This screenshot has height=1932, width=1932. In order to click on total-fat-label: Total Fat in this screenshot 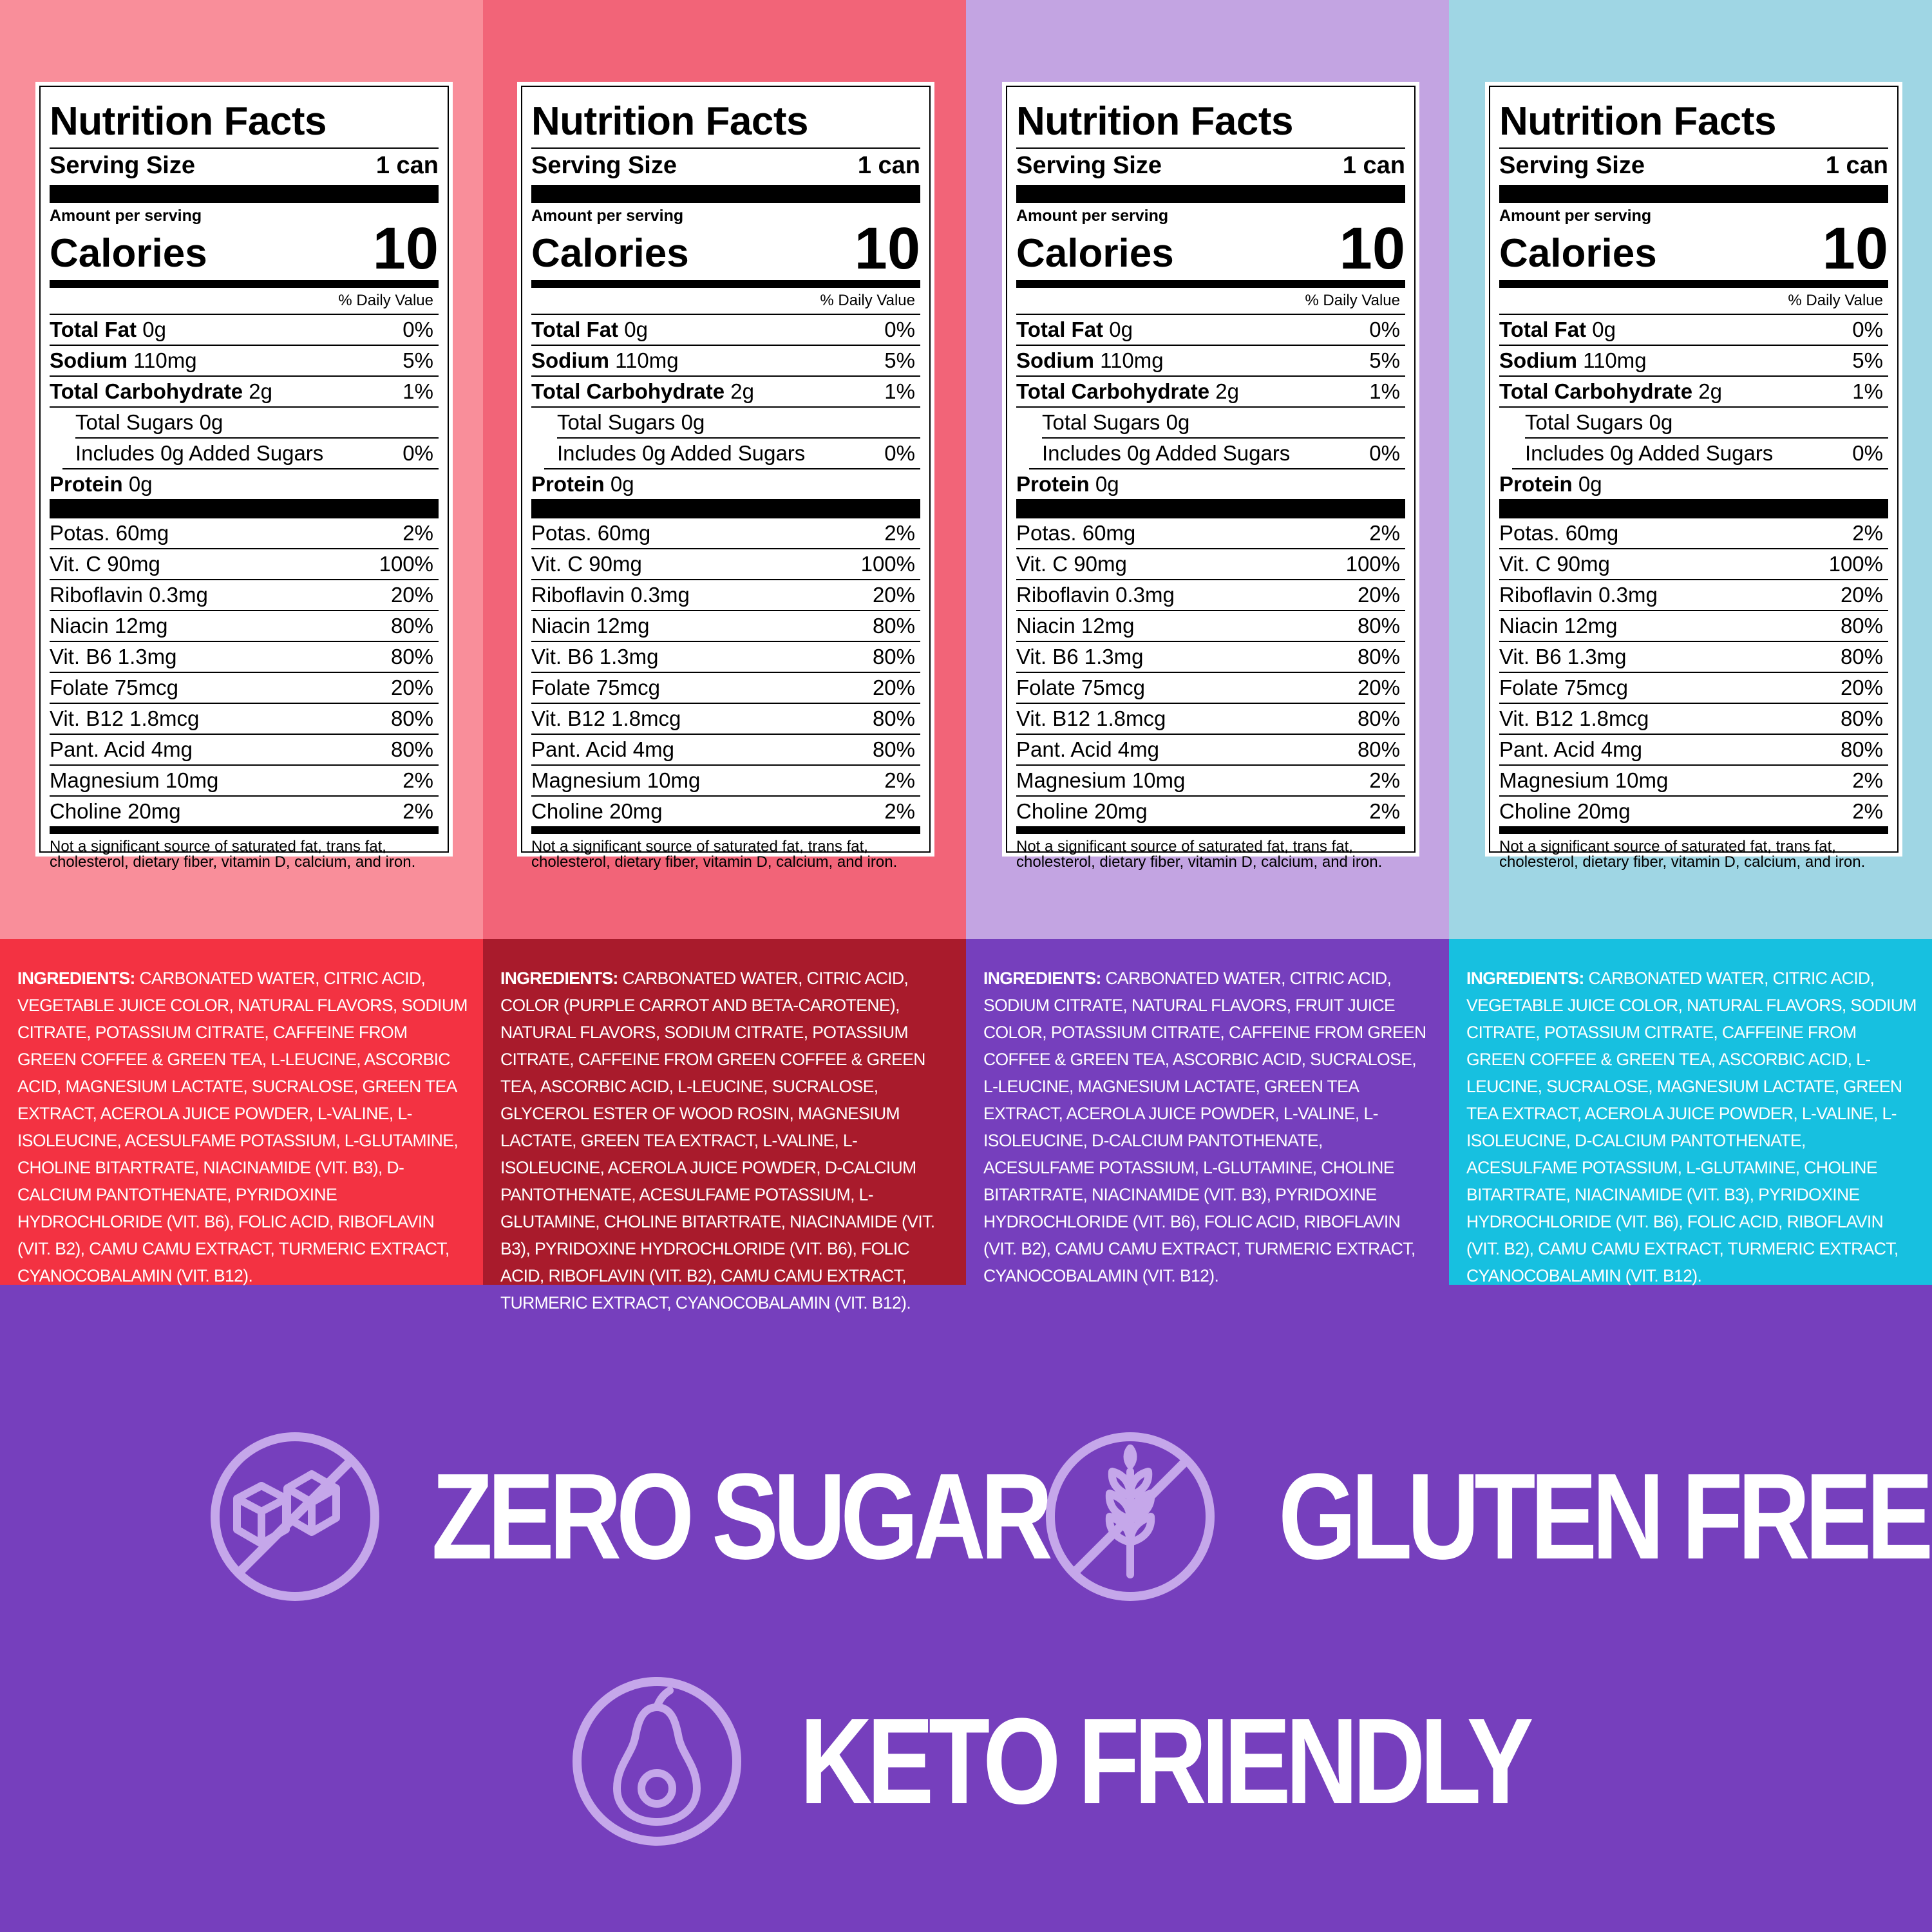, I will do `click(1543, 329)`.